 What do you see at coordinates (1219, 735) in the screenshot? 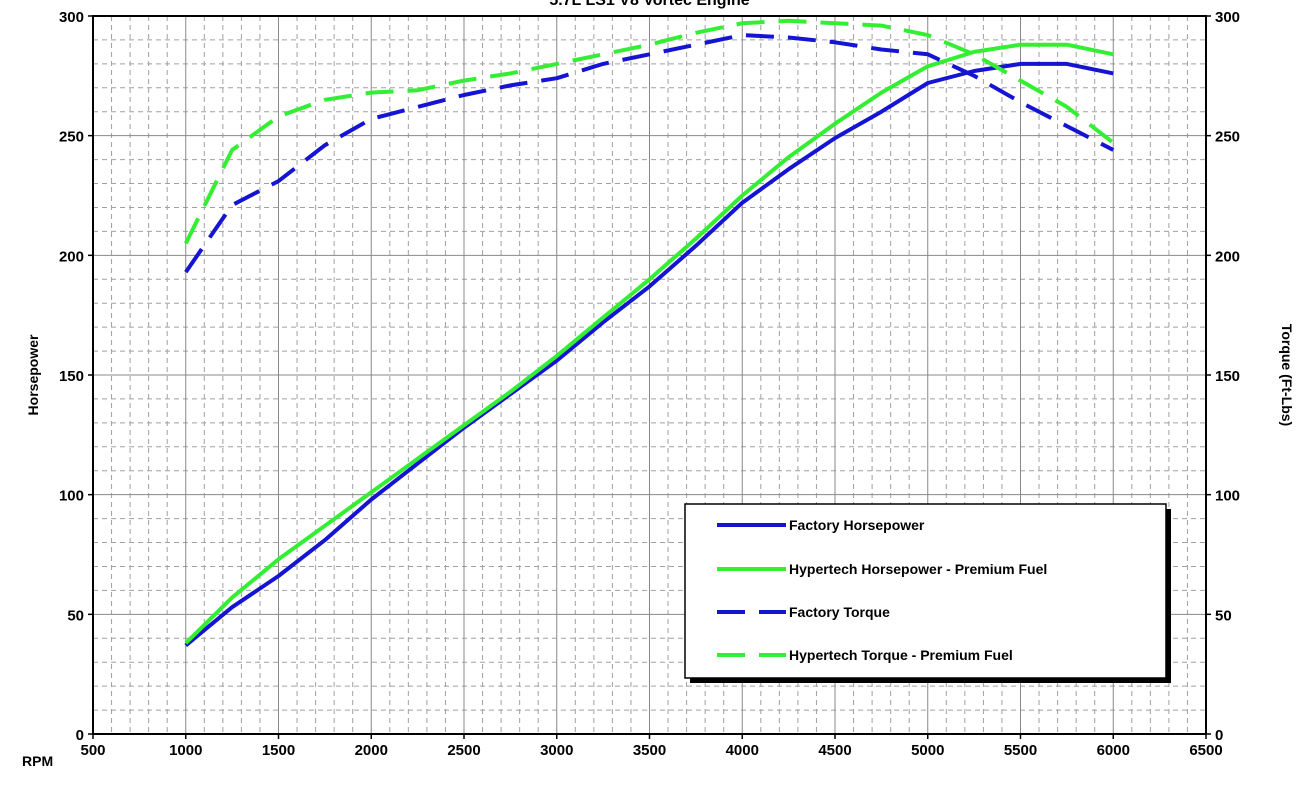
I see `y2-tick-label: 0` at bounding box center [1219, 735].